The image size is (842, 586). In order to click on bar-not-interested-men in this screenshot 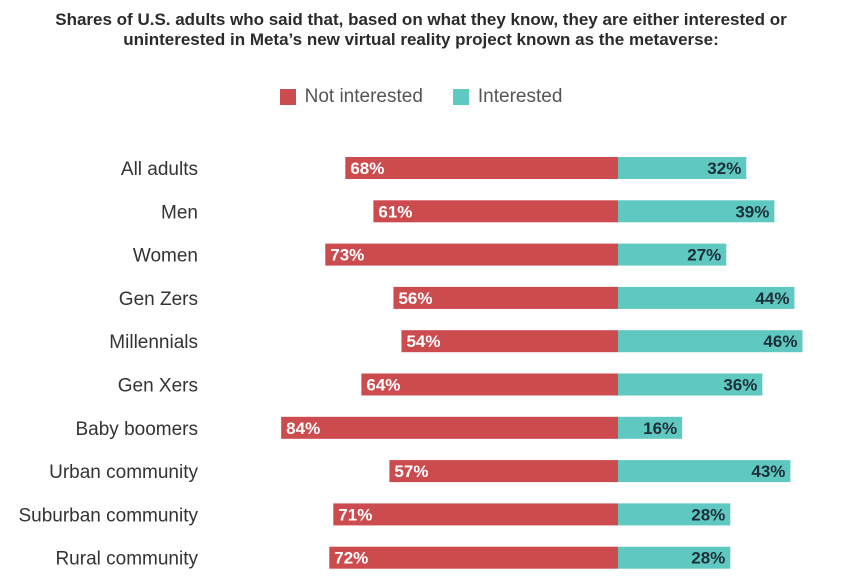, I will do `click(495, 211)`.